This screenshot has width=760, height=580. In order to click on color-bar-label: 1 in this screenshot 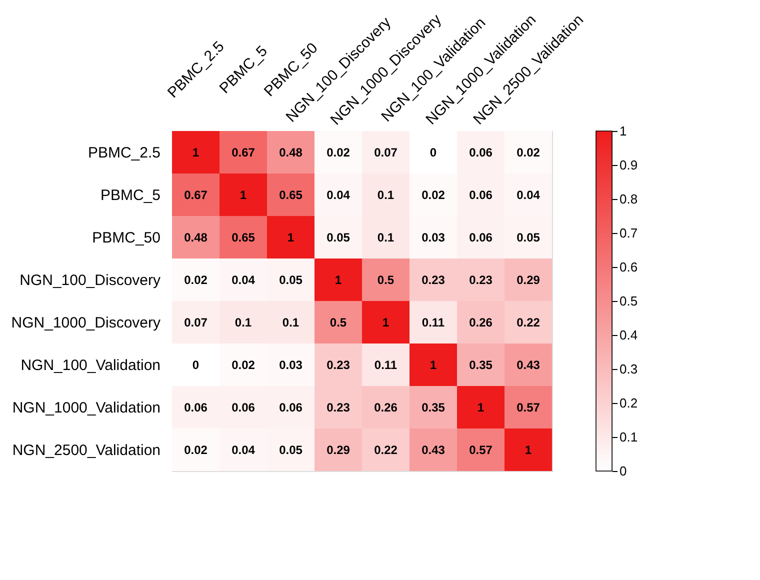, I will do `click(623, 131)`.